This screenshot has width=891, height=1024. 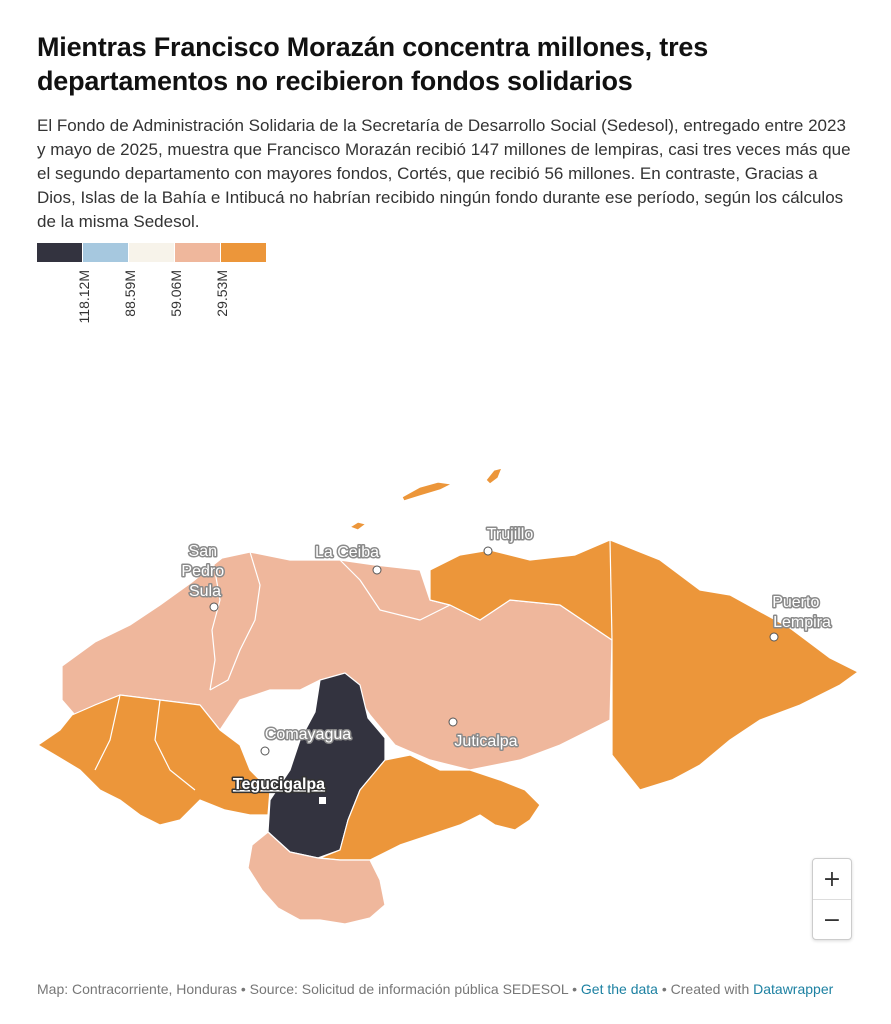 I want to click on region-west-orange, so click(x=154, y=760).